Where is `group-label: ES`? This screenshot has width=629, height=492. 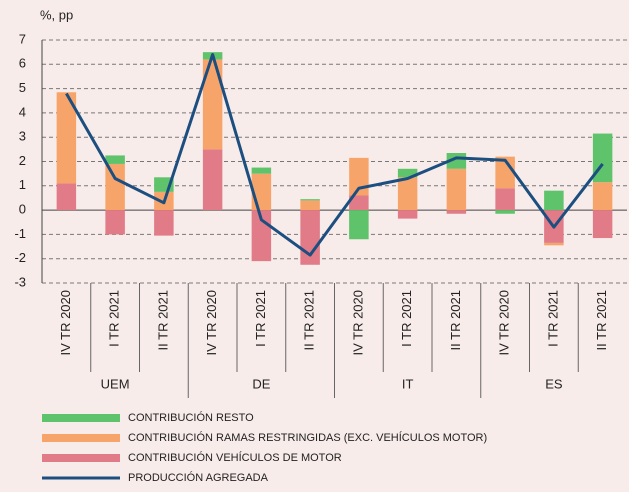 group-label: ES is located at coordinates (554, 383).